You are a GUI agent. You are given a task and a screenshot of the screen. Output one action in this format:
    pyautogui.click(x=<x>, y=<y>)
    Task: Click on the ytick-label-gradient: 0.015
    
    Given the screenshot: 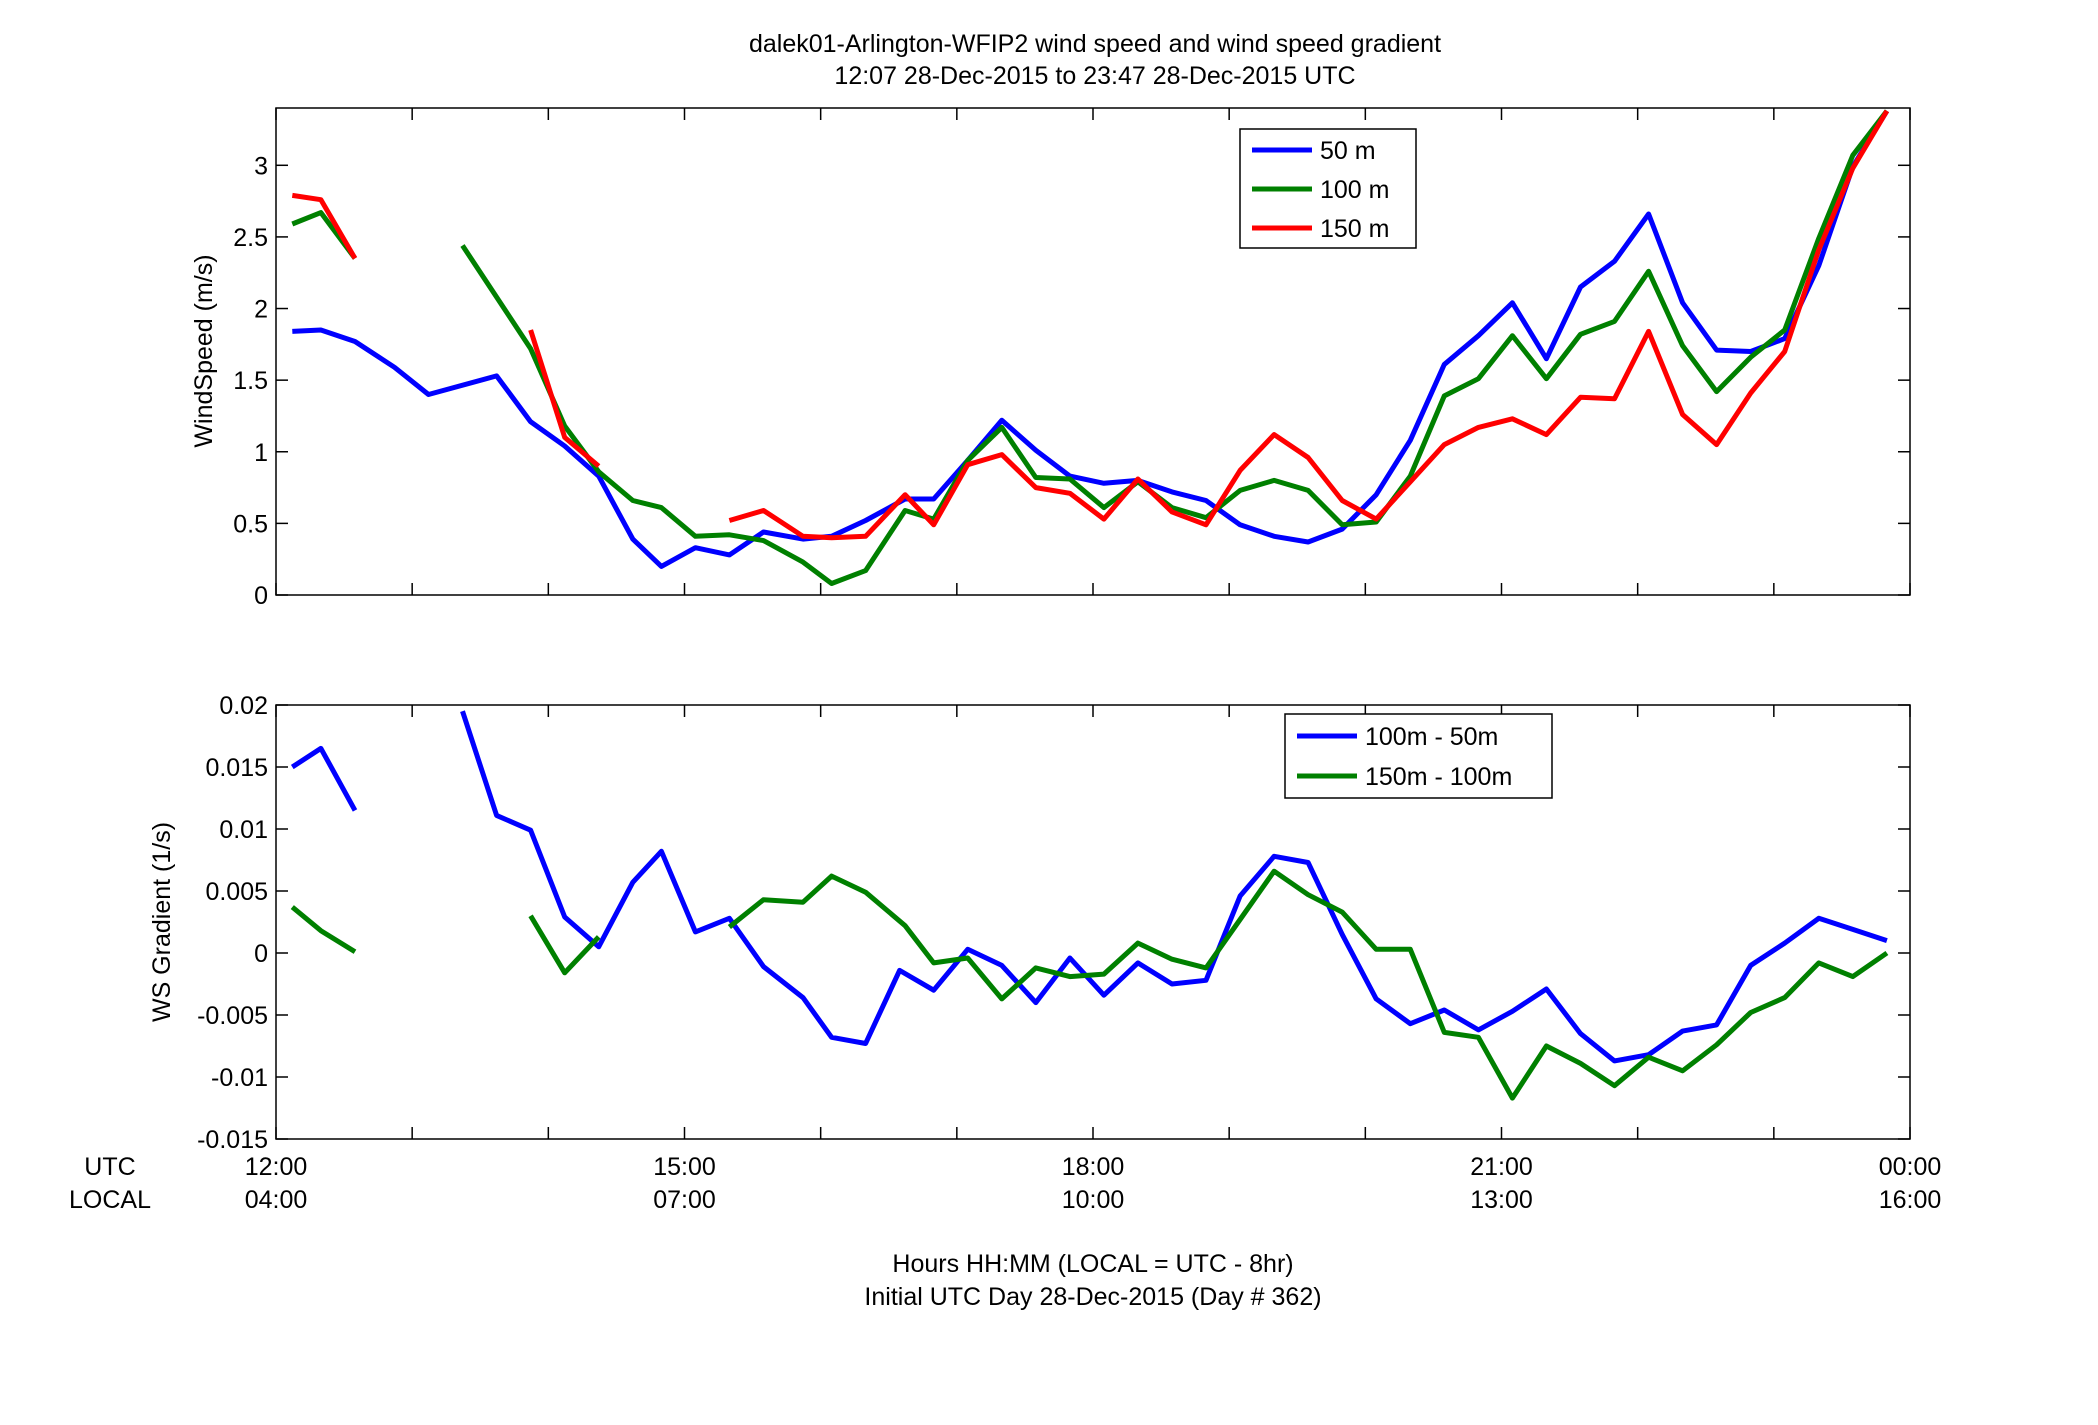 What is the action you would take?
    pyautogui.click(x=236, y=768)
    